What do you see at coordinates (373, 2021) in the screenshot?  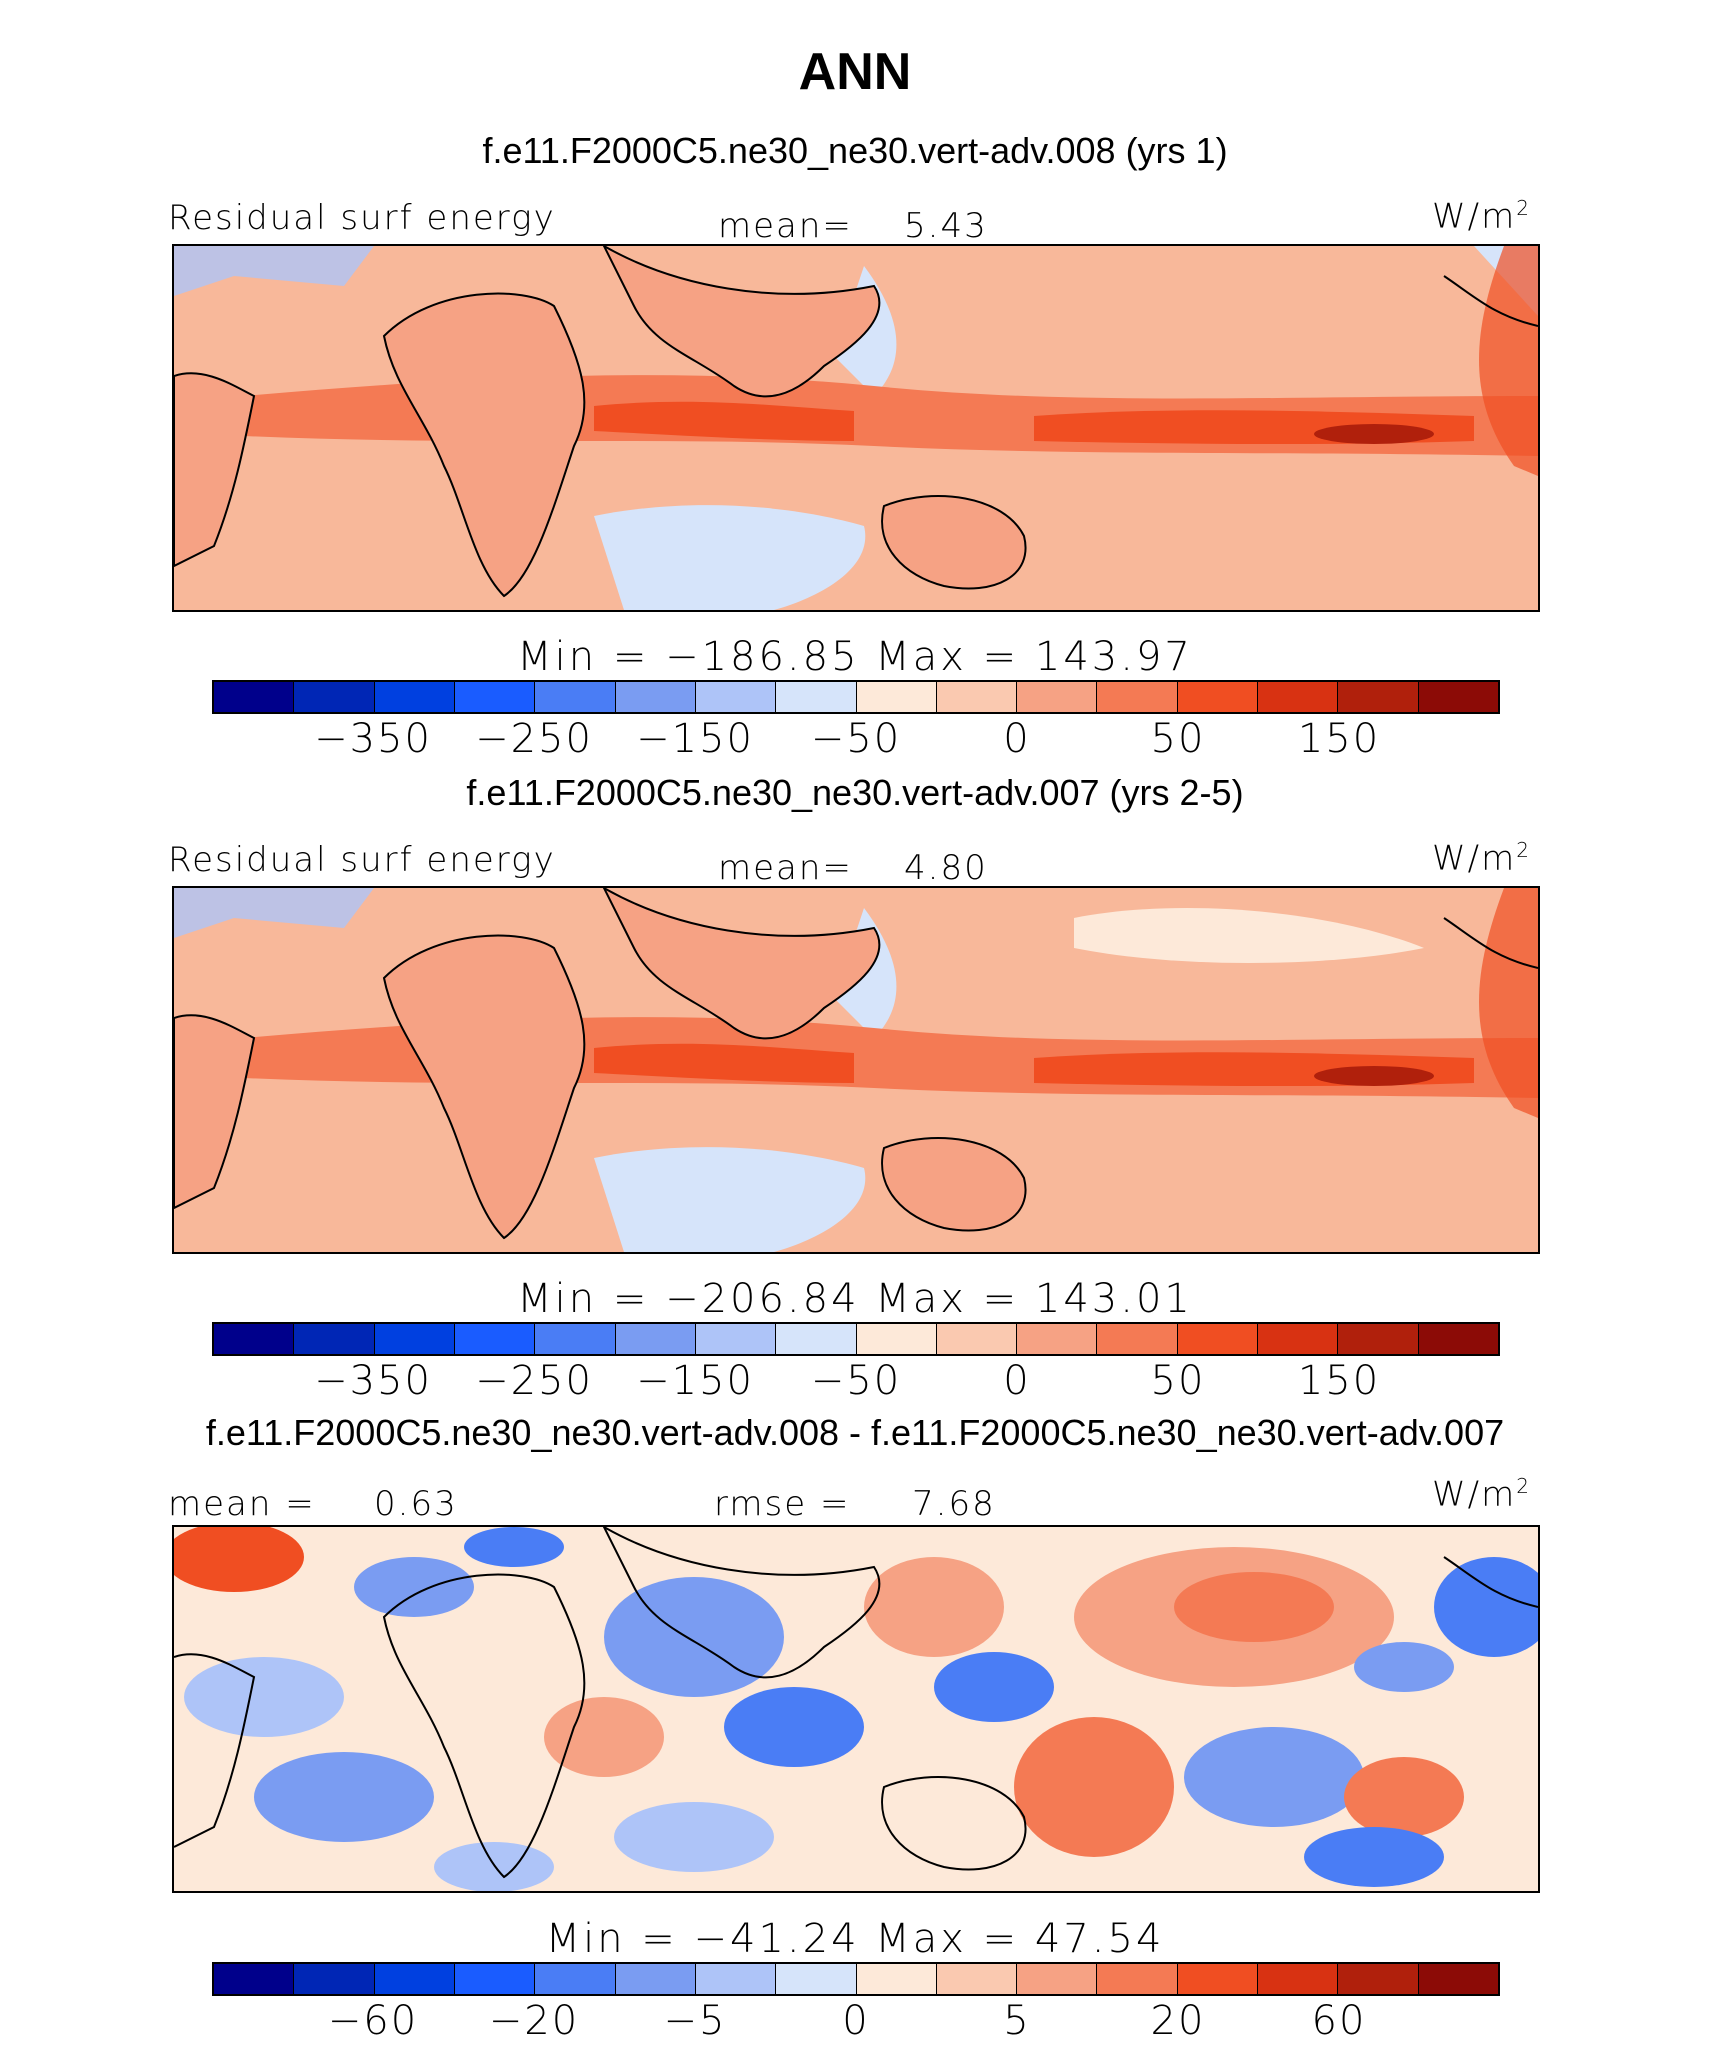 I see `colorbar-tick-label: −60` at bounding box center [373, 2021].